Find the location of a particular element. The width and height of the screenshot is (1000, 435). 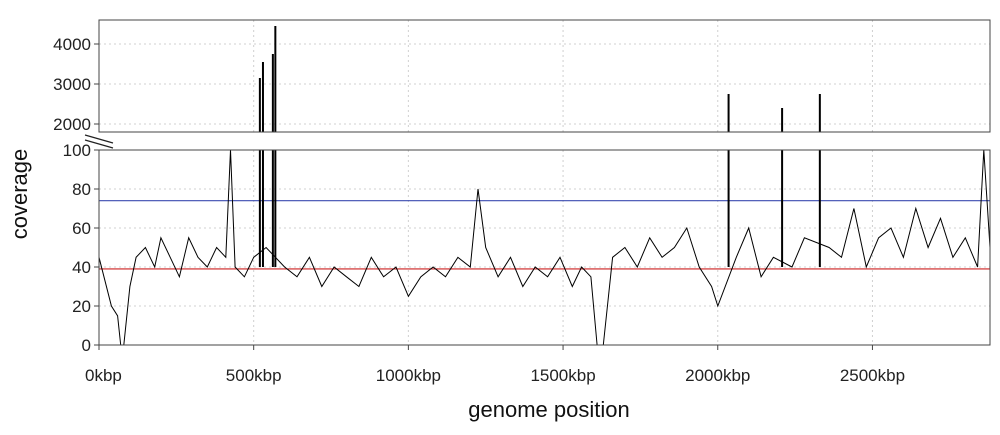

x-tick-label: 1000kbp is located at coordinates (408, 375).